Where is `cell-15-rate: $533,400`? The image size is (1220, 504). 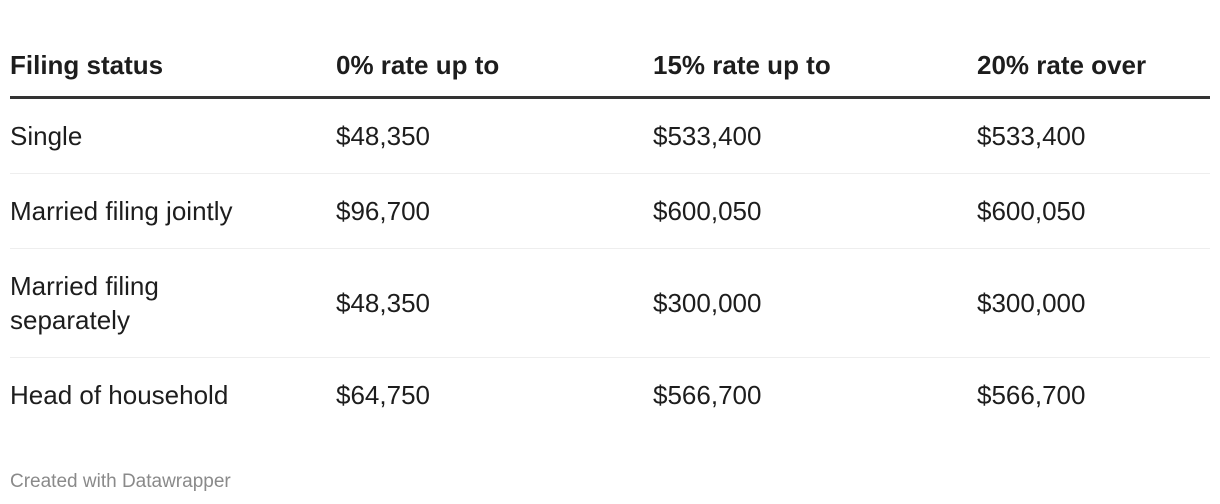 cell-15-rate: $533,400 is located at coordinates (815, 135).